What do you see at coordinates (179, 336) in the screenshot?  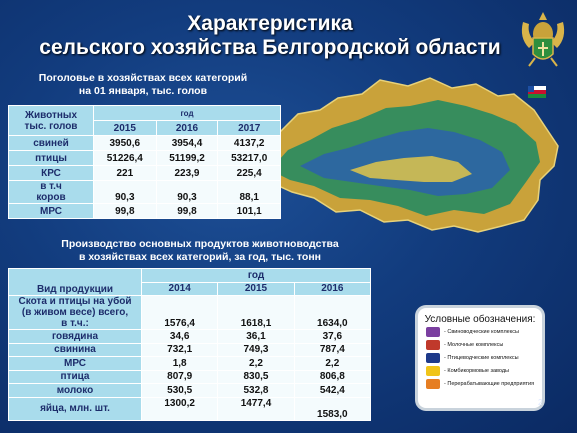 I see `cell-value: 34,6` at bounding box center [179, 336].